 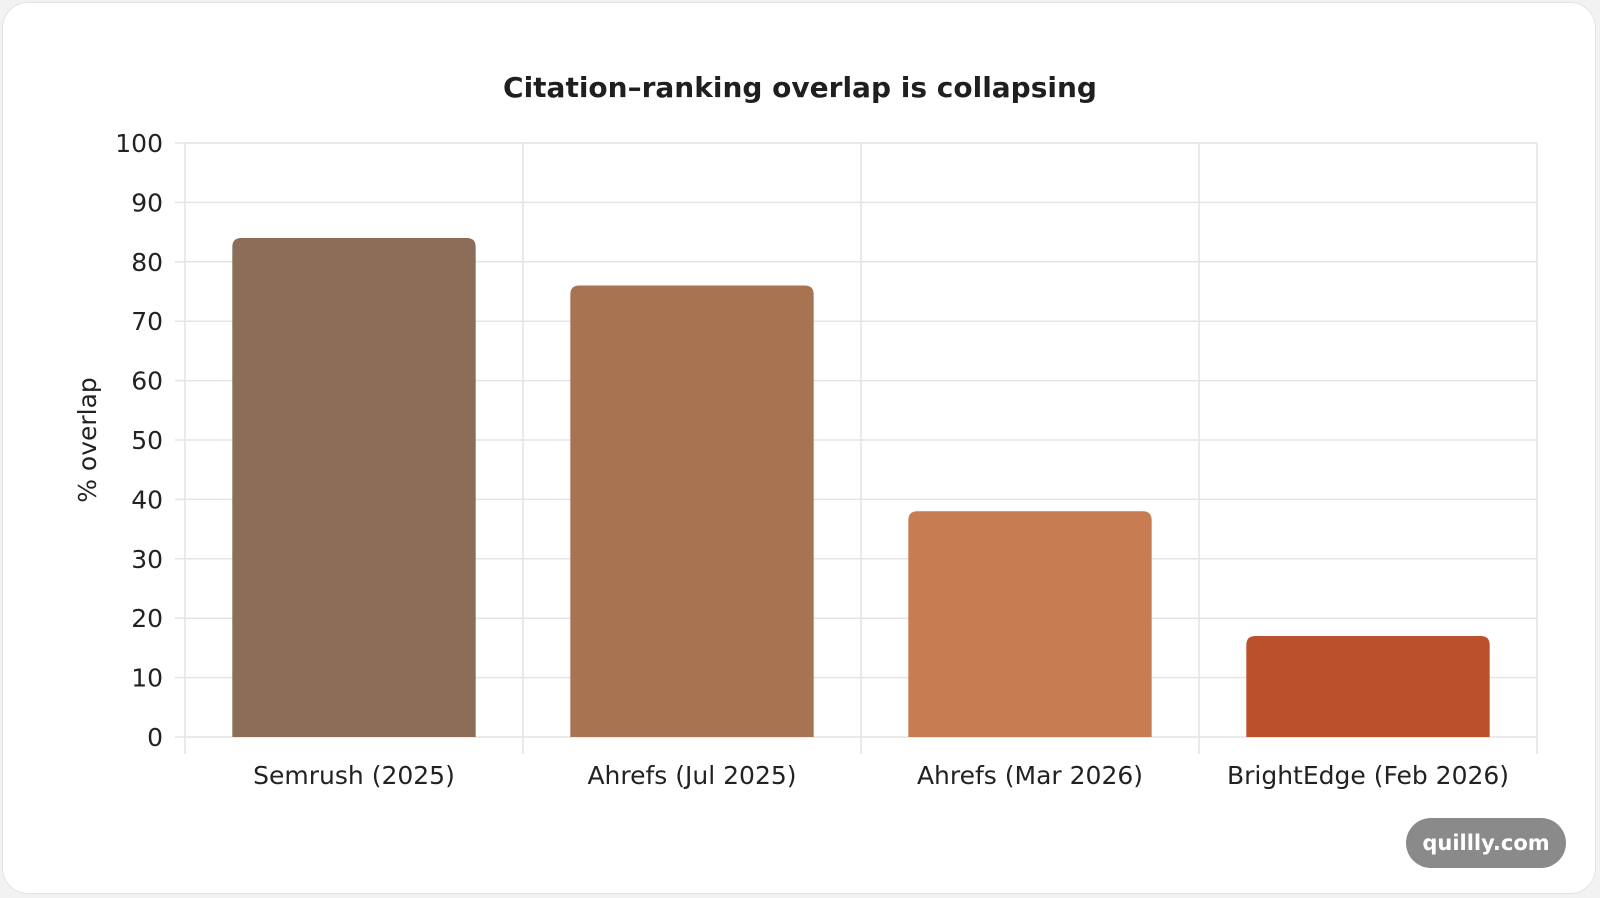 What do you see at coordinates (139, 143) in the screenshot?
I see `y-tick-label: 100` at bounding box center [139, 143].